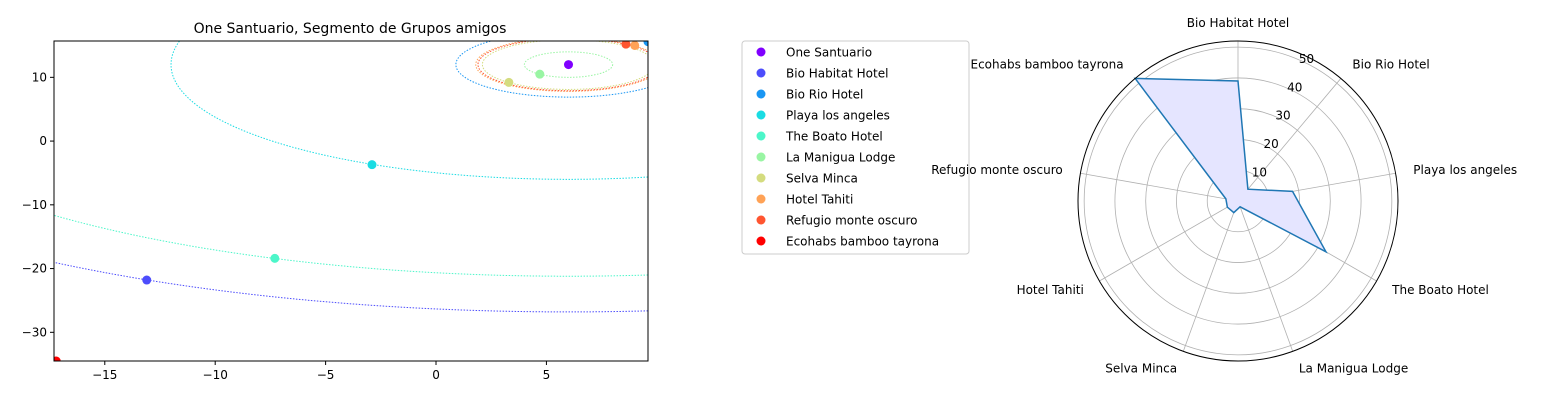 This screenshot has width=1550, height=400. Describe the element at coordinates (57, 358) in the screenshot. I see `point-ecohabs-bamboo-tayrona` at that location.